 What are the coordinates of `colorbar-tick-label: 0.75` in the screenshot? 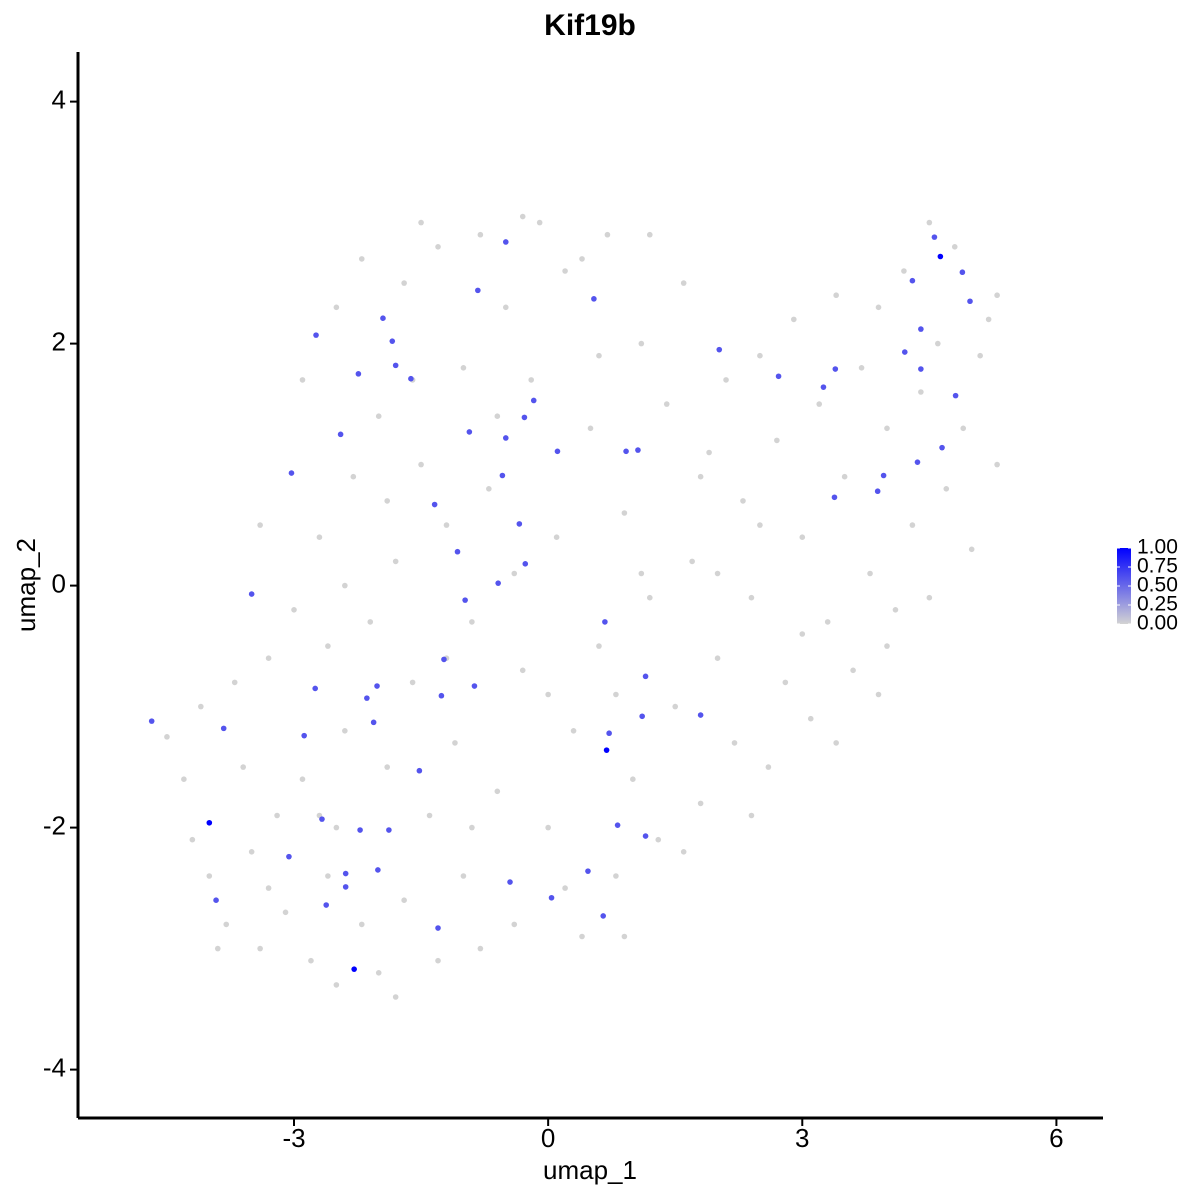 It's located at (1157, 566).